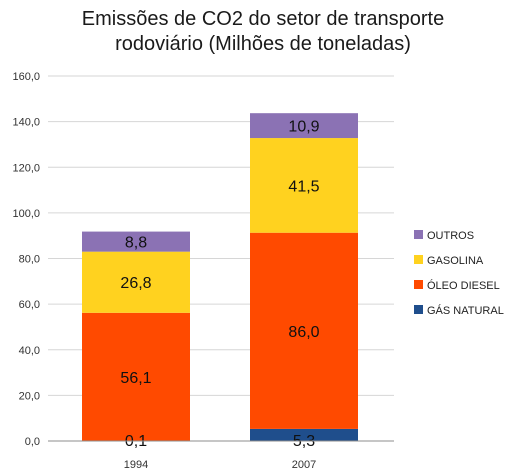  I want to click on data-label: 86,0, so click(303, 332).